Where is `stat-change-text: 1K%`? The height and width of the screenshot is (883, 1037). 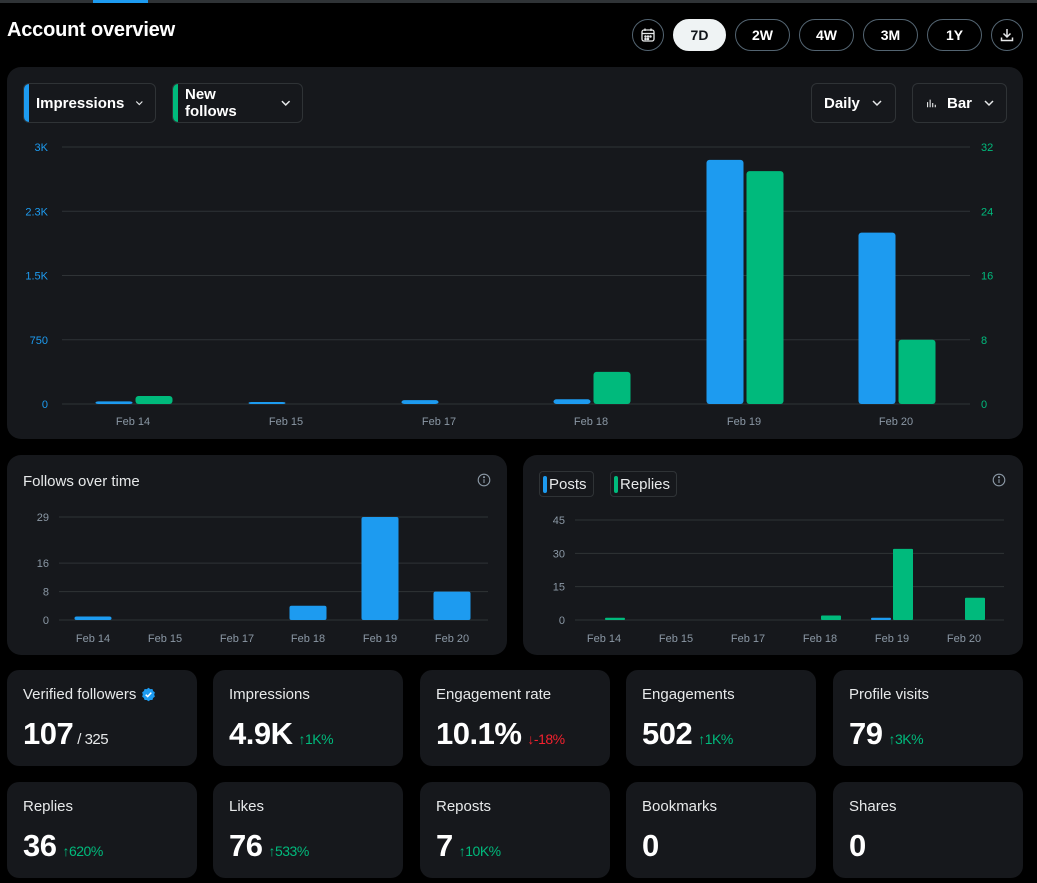
stat-change-text: 1K% is located at coordinates (719, 739).